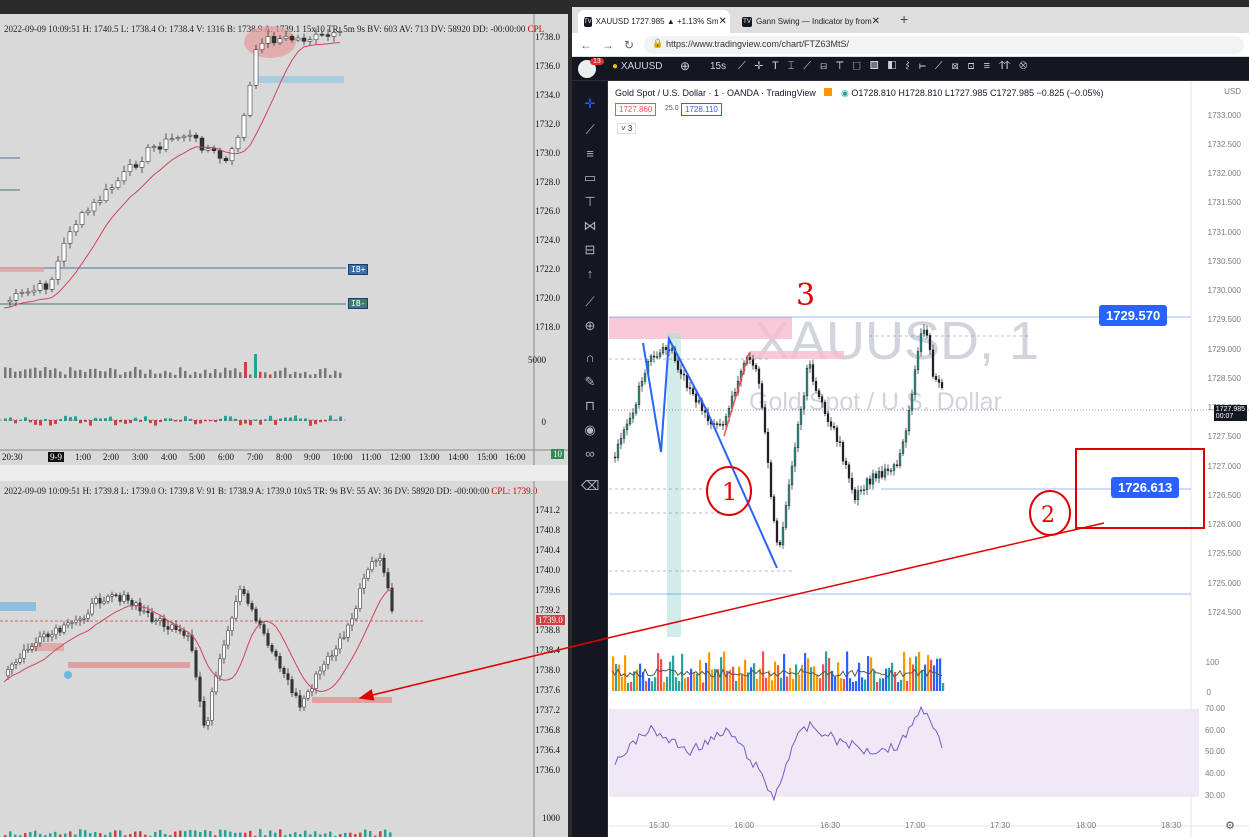  Describe the element at coordinates (590, 325) in the screenshot. I see `zoom-in-icon: ⊕` at that location.